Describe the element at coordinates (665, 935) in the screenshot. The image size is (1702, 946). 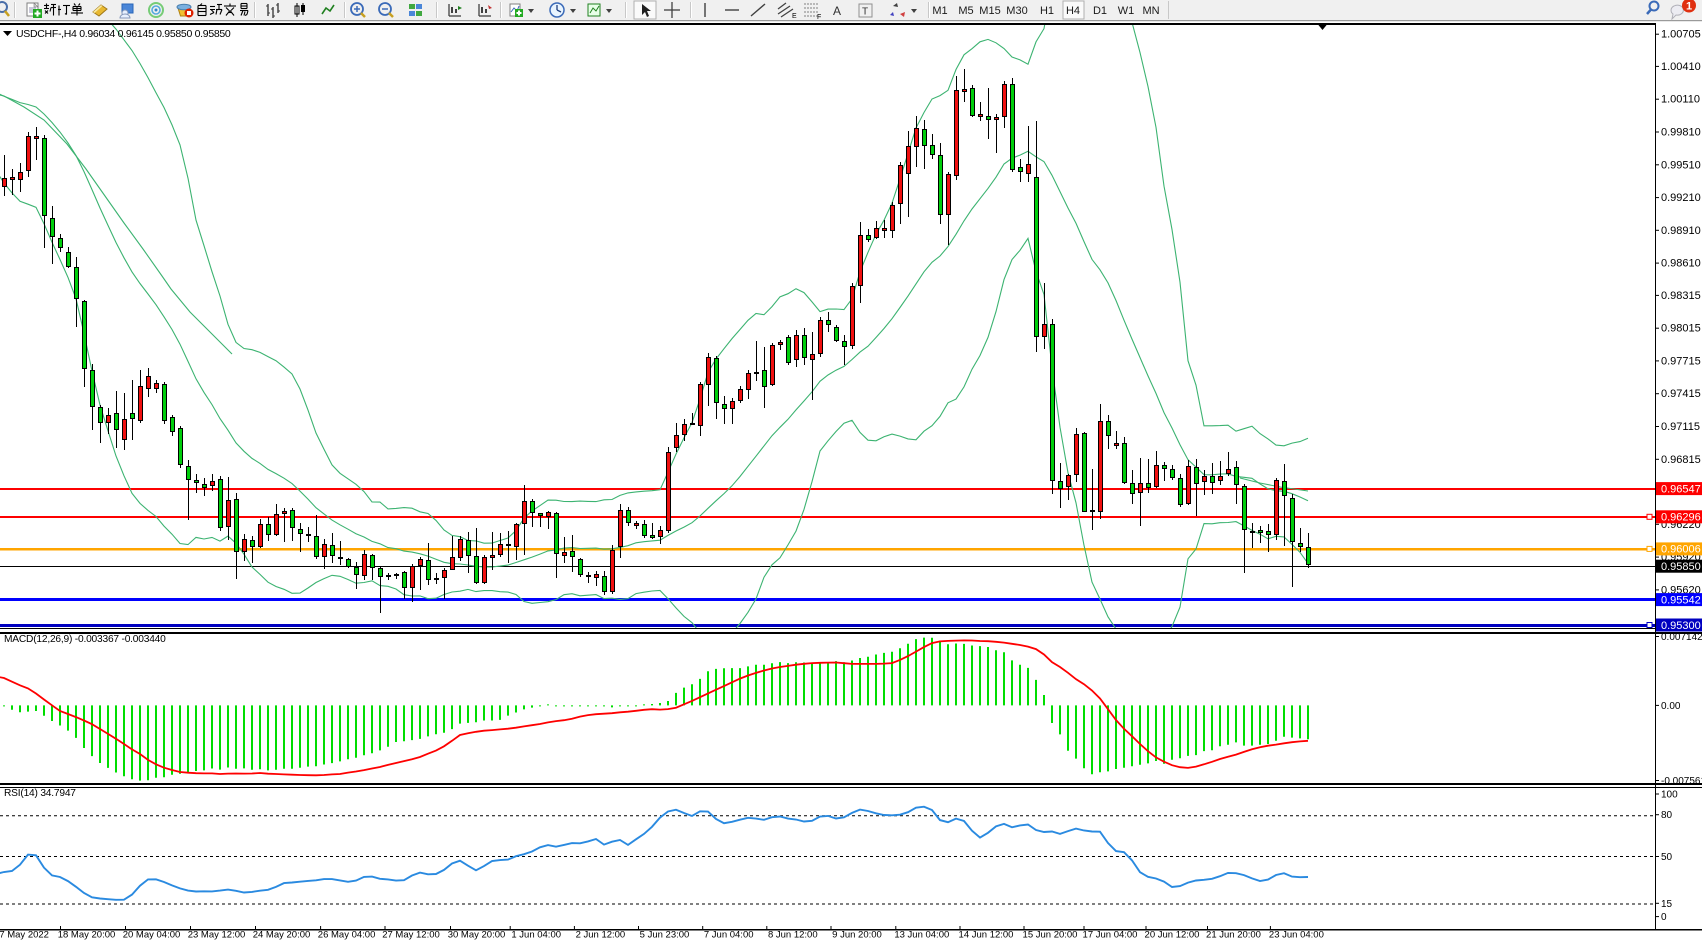
I see `svg-text: 5 Jun 23:00` at that location.